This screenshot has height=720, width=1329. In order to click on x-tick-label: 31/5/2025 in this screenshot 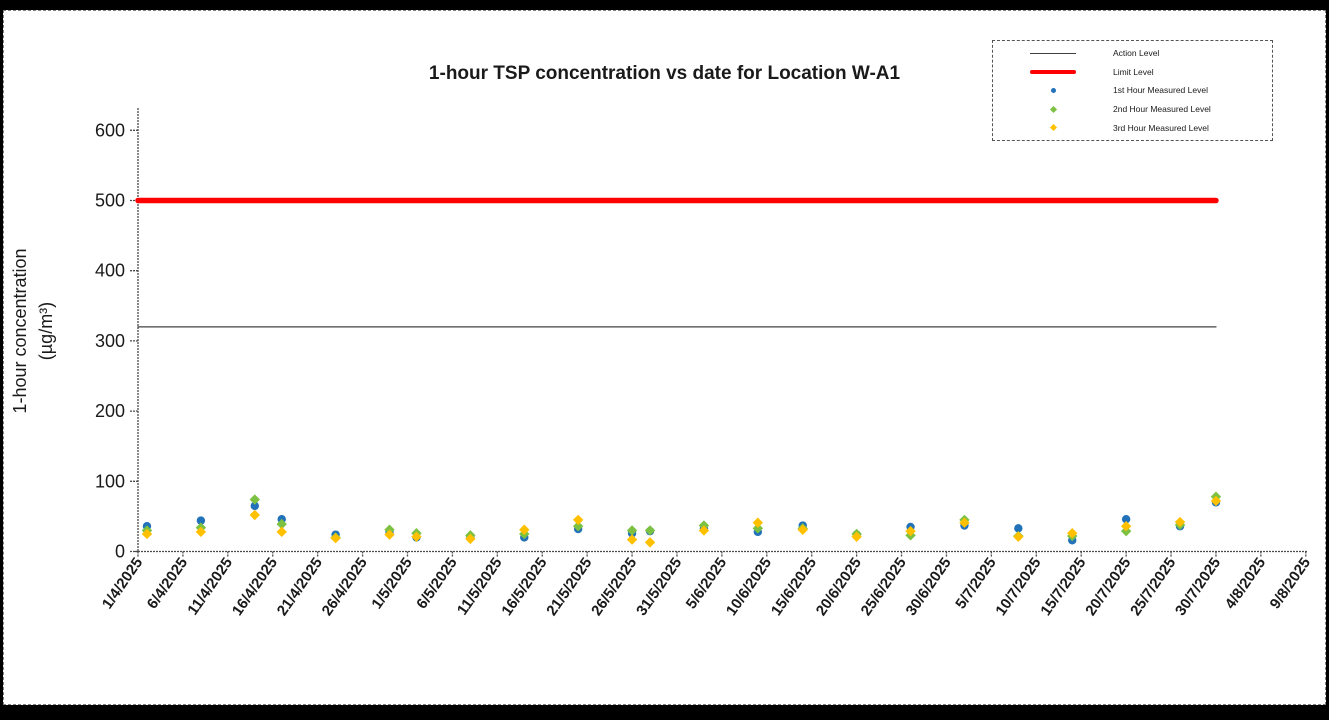, I will do `click(659, 587)`.